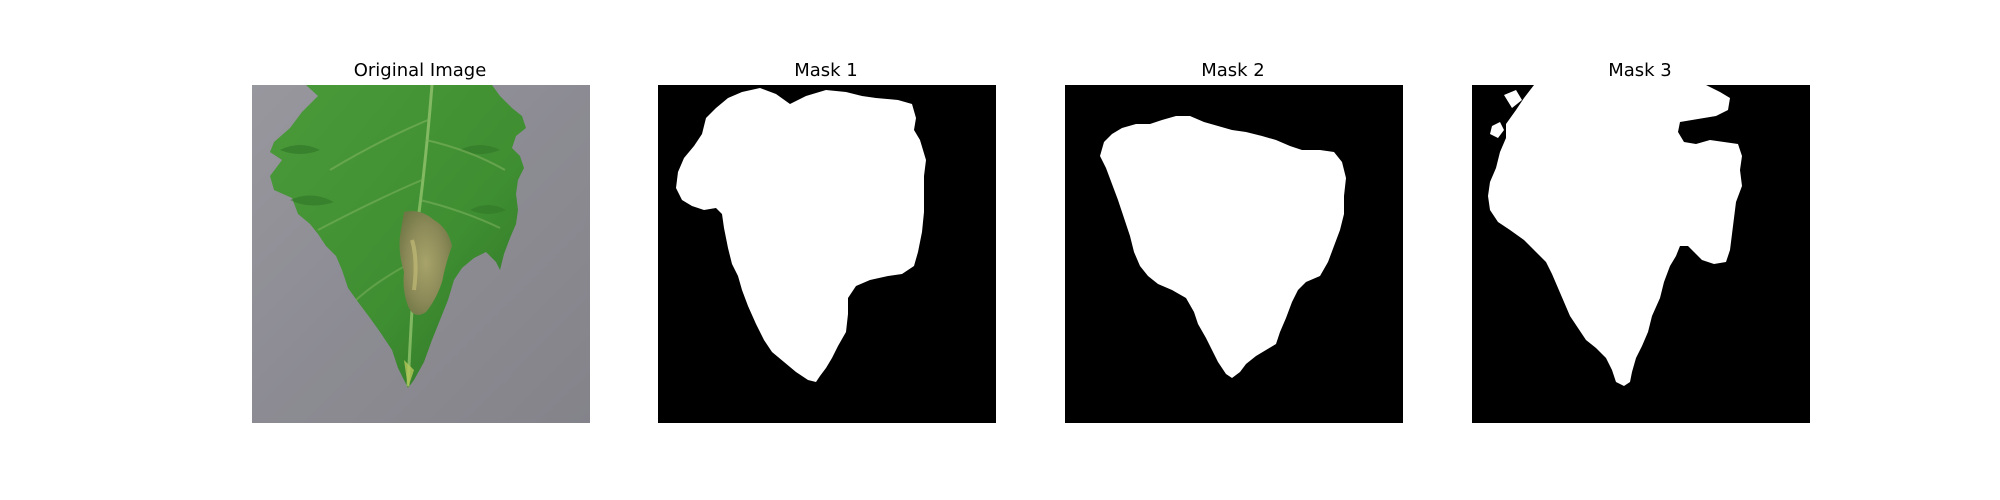 The width and height of the screenshot is (2000, 500). What do you see at coordinates (1233, 70) in the screenshot?
I see `panel-title: Mask 2` at bounding box center [1233, 70].